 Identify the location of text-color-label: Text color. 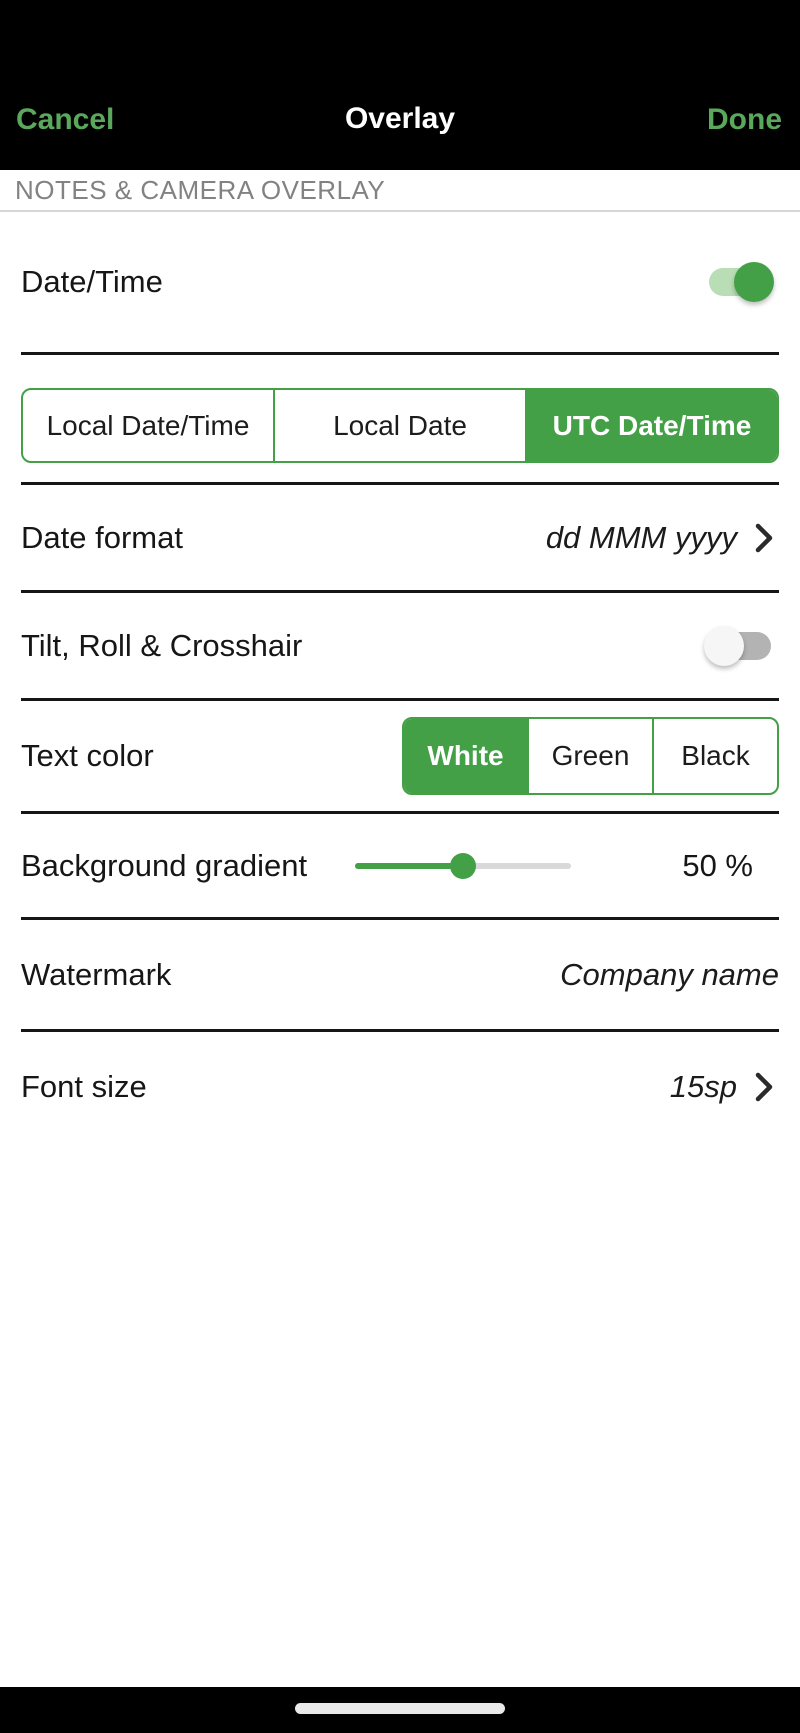
(87, 755).